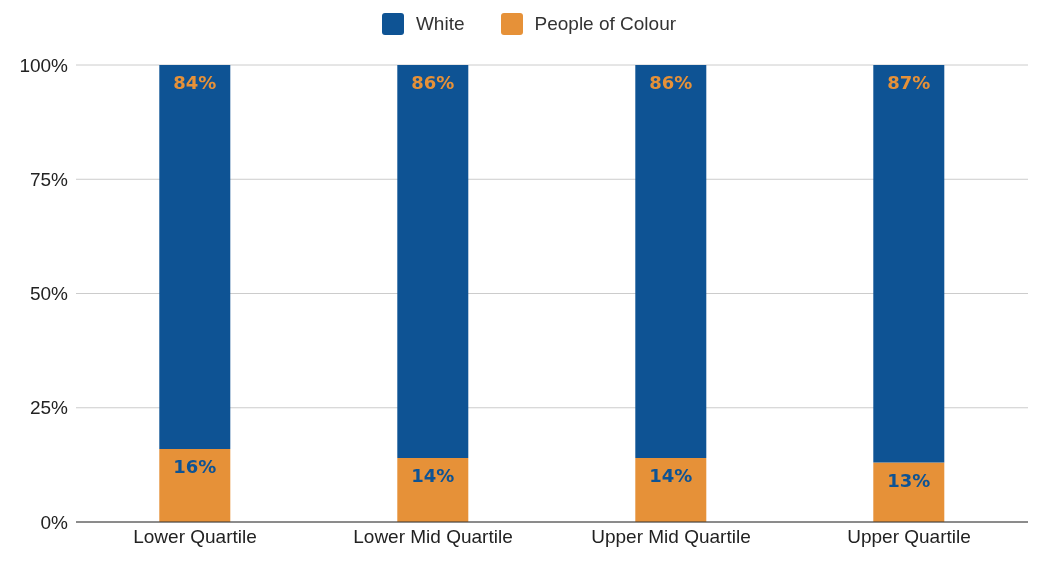  I want to click on y-tick-label: 0%, so click(54, 522).